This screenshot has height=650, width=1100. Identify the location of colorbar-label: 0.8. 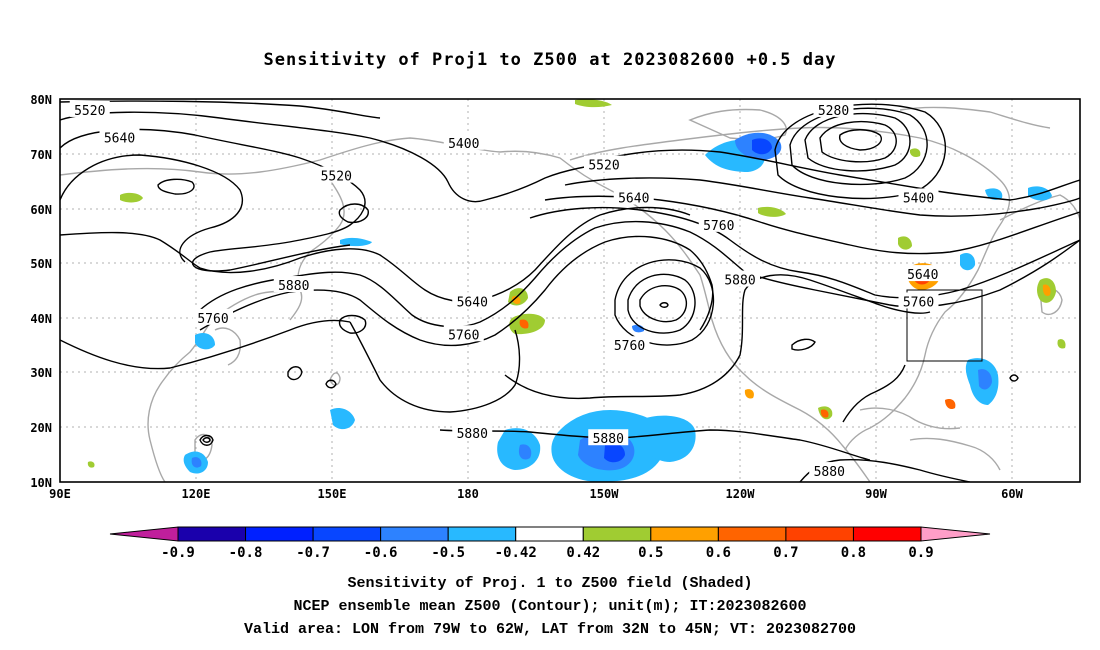
(853, 553).